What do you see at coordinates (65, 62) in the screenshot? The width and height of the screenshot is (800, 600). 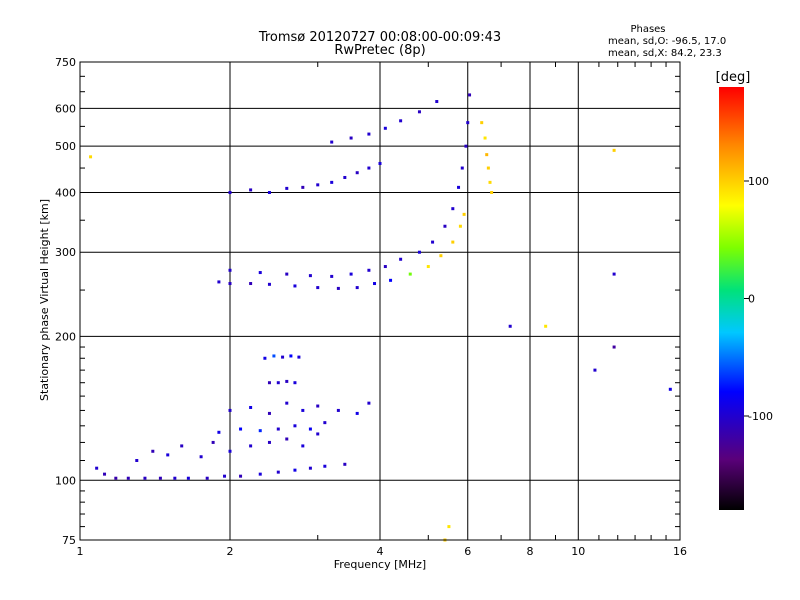 I see `y-tick-label: 750` at bounding box center [65, 62].